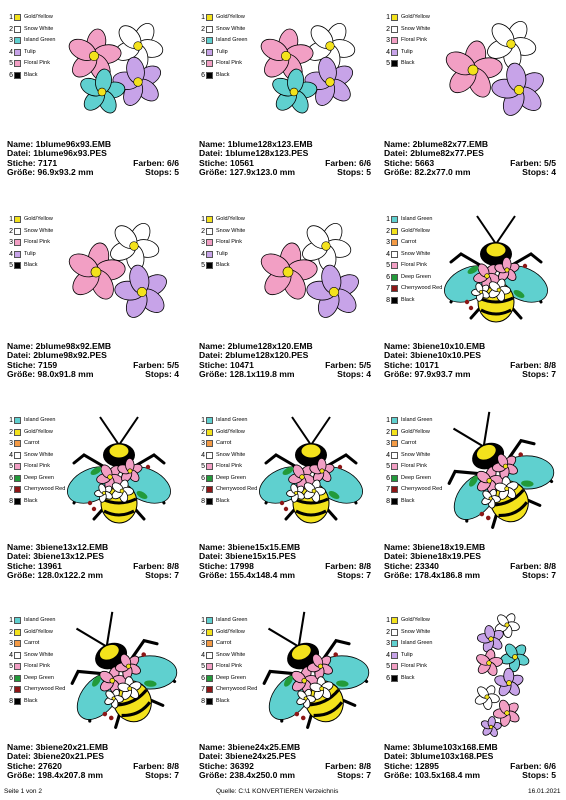 The height and width of the screenshot is (800, 566). What do you see at coordinates (203, 690) in the screenshot?
I see `thread-number: 7` at bounding box center [203, 690].